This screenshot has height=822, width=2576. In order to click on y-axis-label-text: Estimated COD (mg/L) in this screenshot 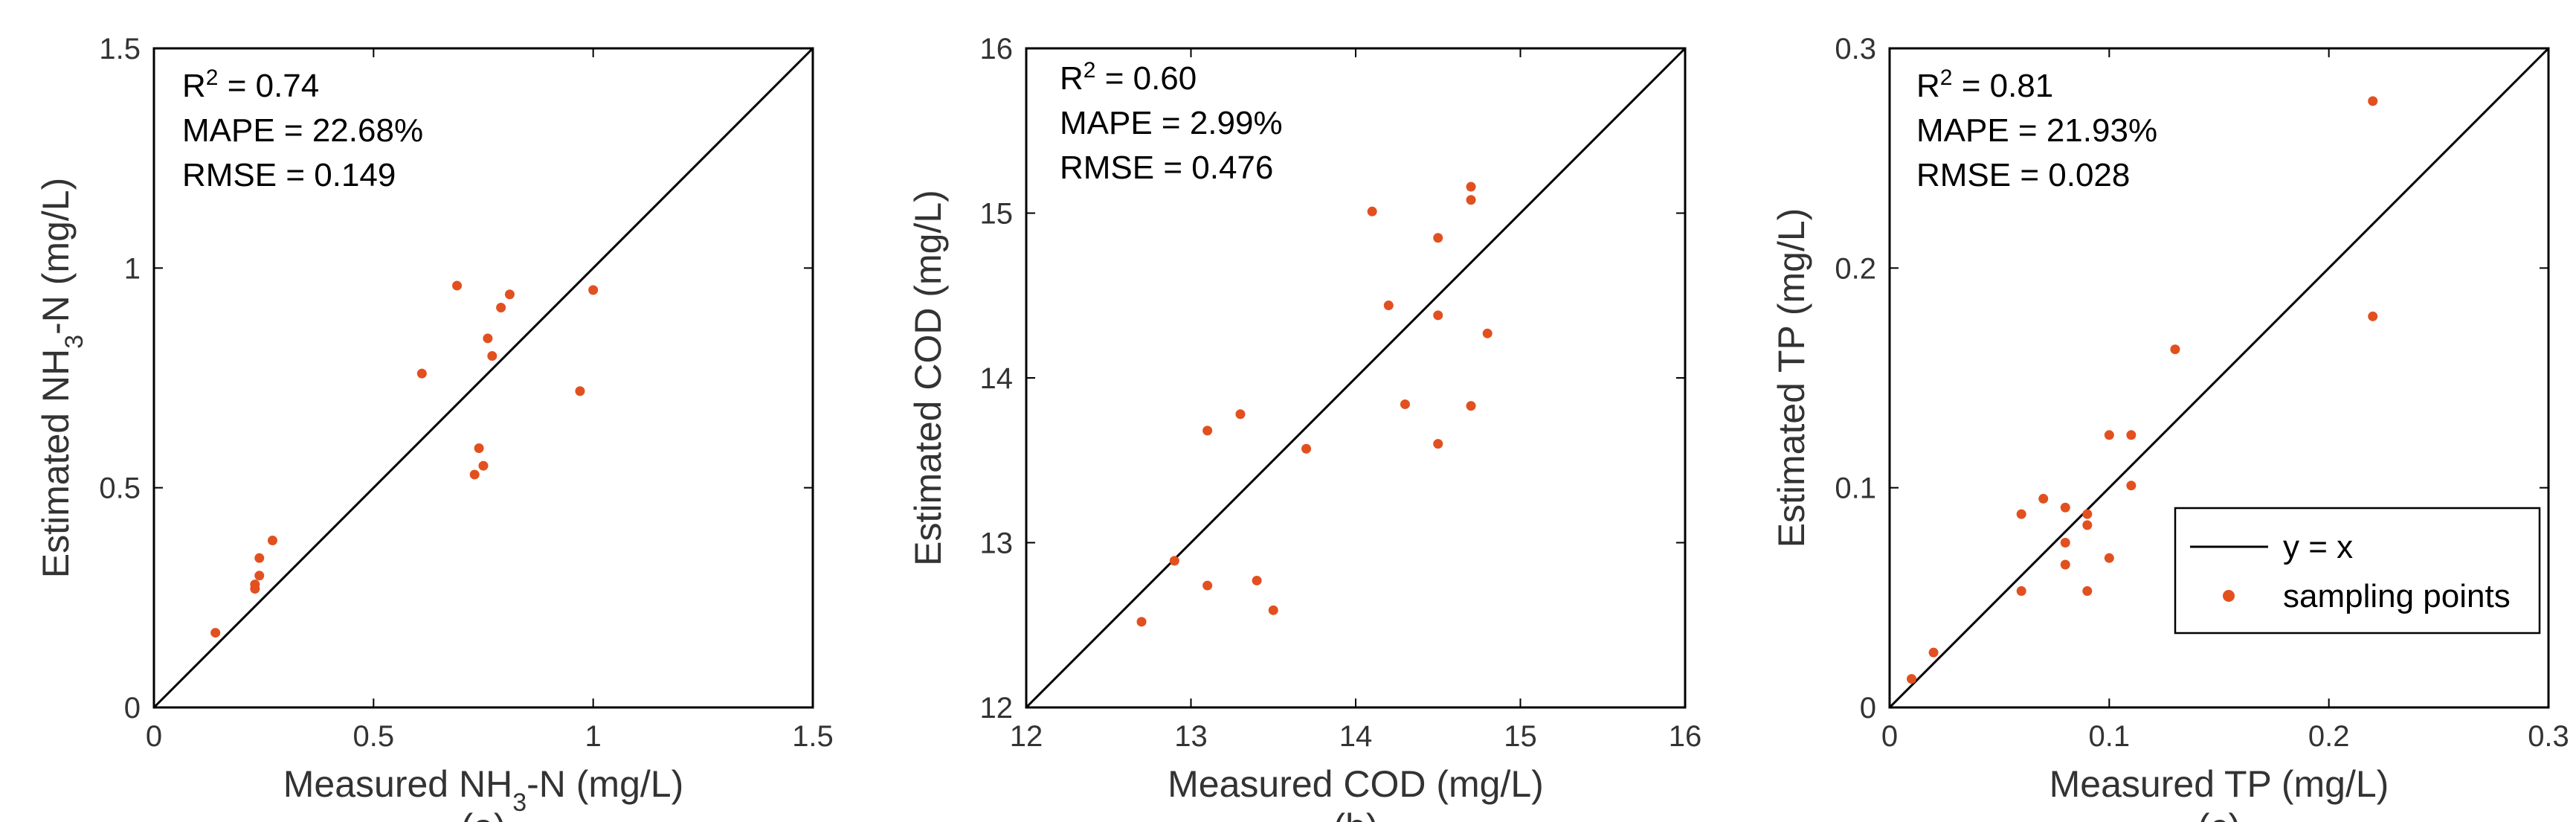, I will do `click(928, 378)`.